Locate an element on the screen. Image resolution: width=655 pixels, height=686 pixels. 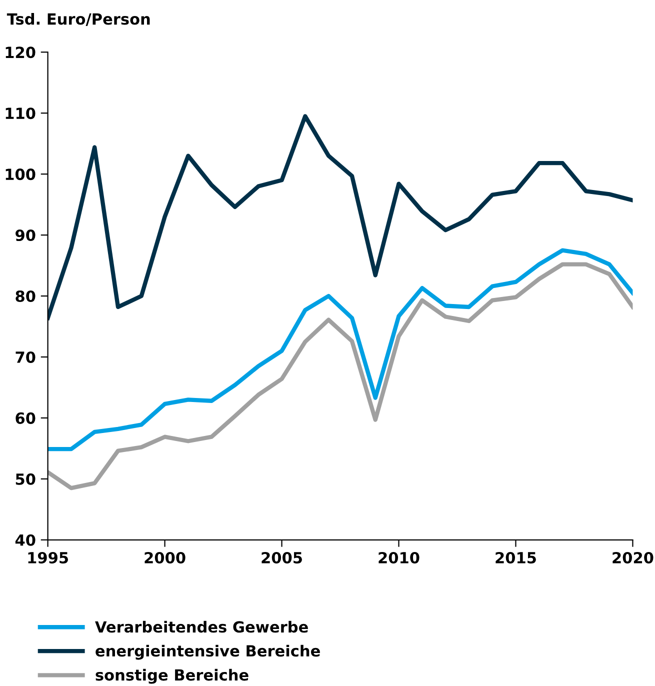
x-tick-label: 2015 is located at coordinates (516, 558).